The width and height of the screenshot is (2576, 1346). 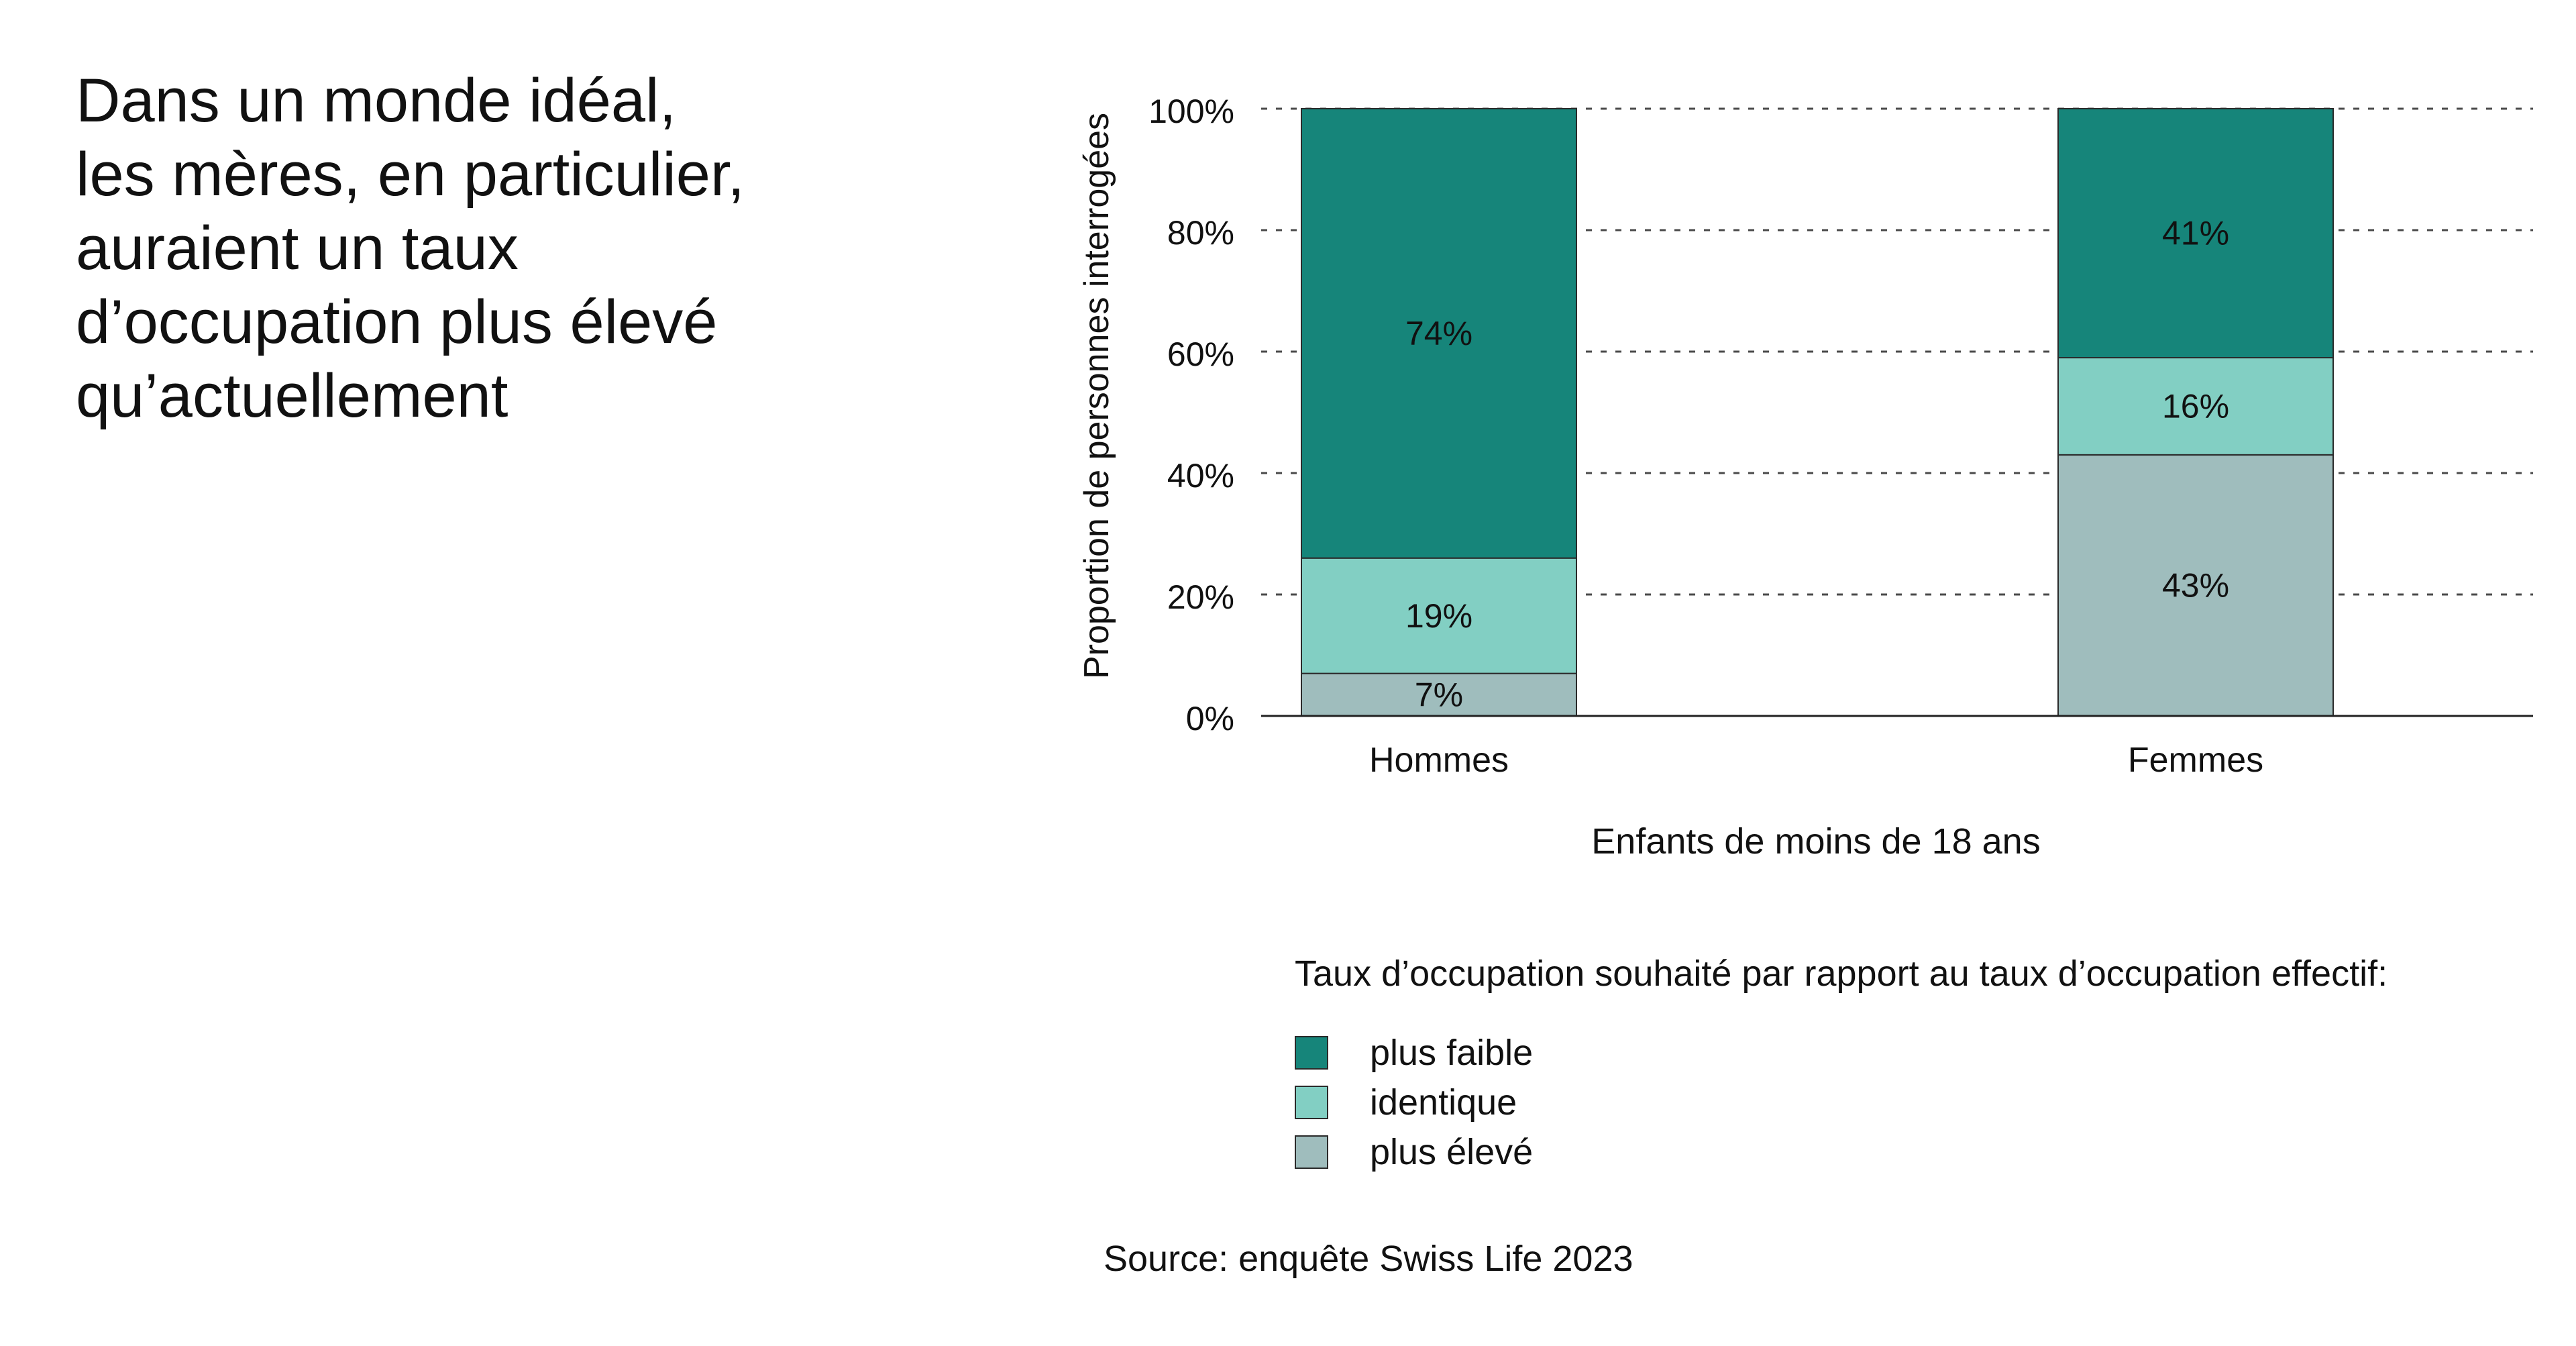 I want to click on legend-label: plus faible, so click(x=1452, y=1053).